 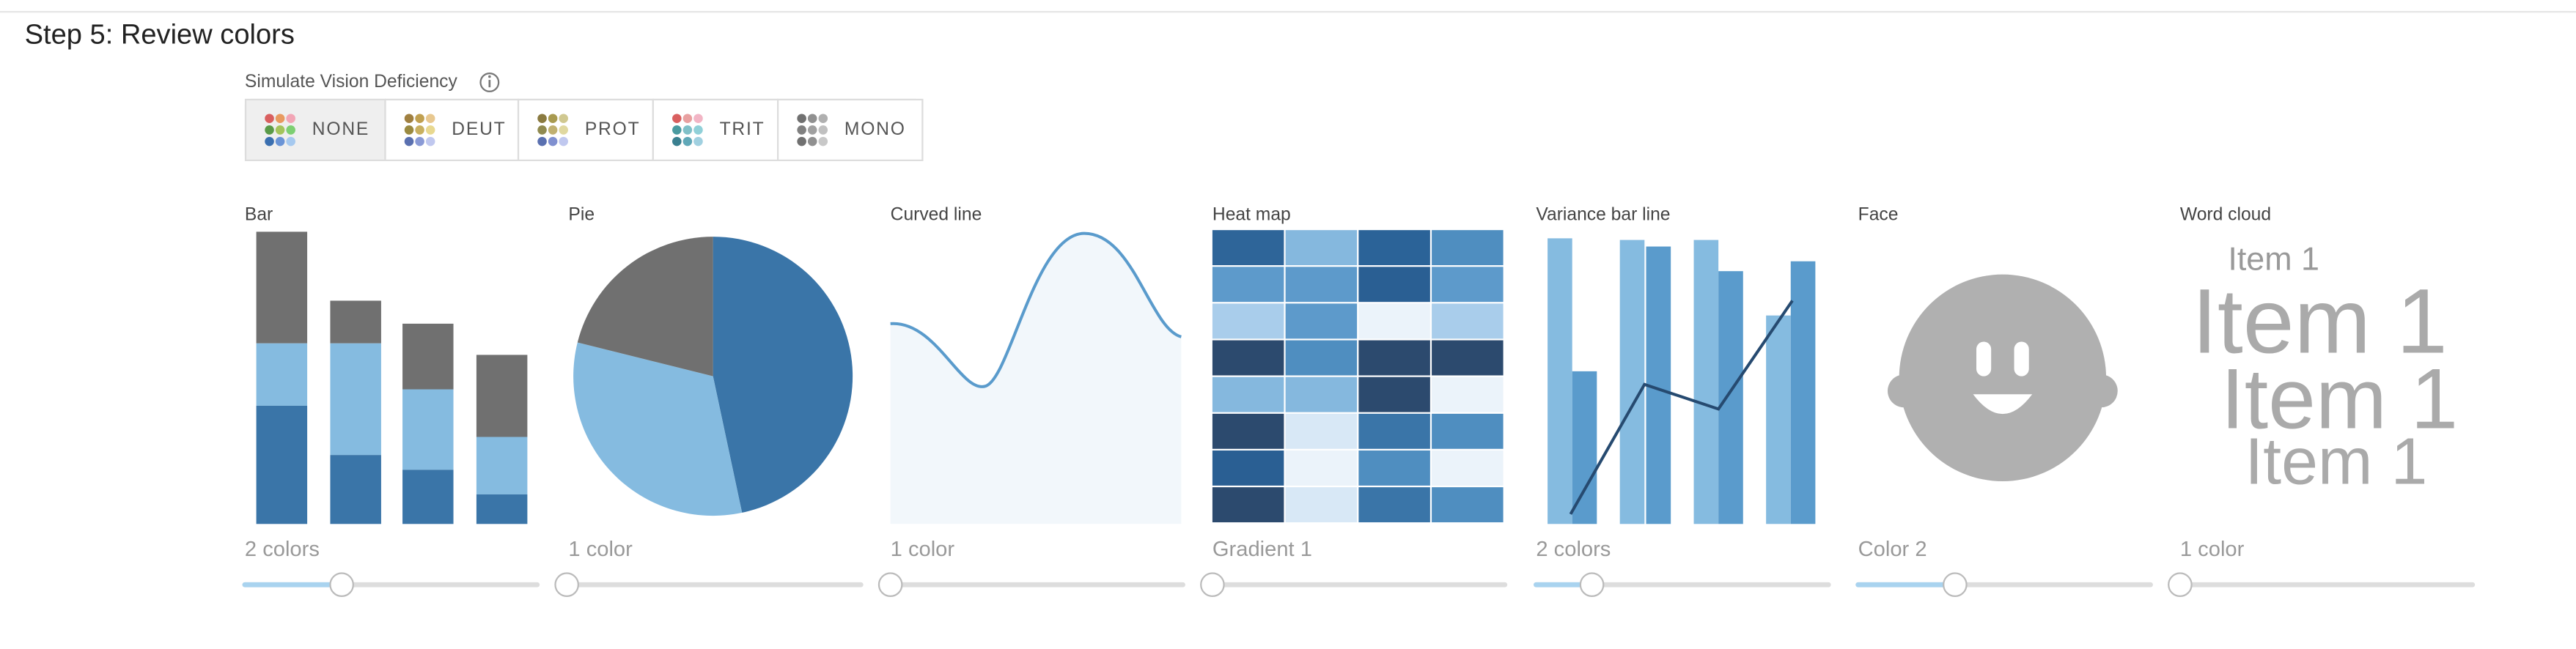 I want to click on face-eye, so click(x=1984, y=359).